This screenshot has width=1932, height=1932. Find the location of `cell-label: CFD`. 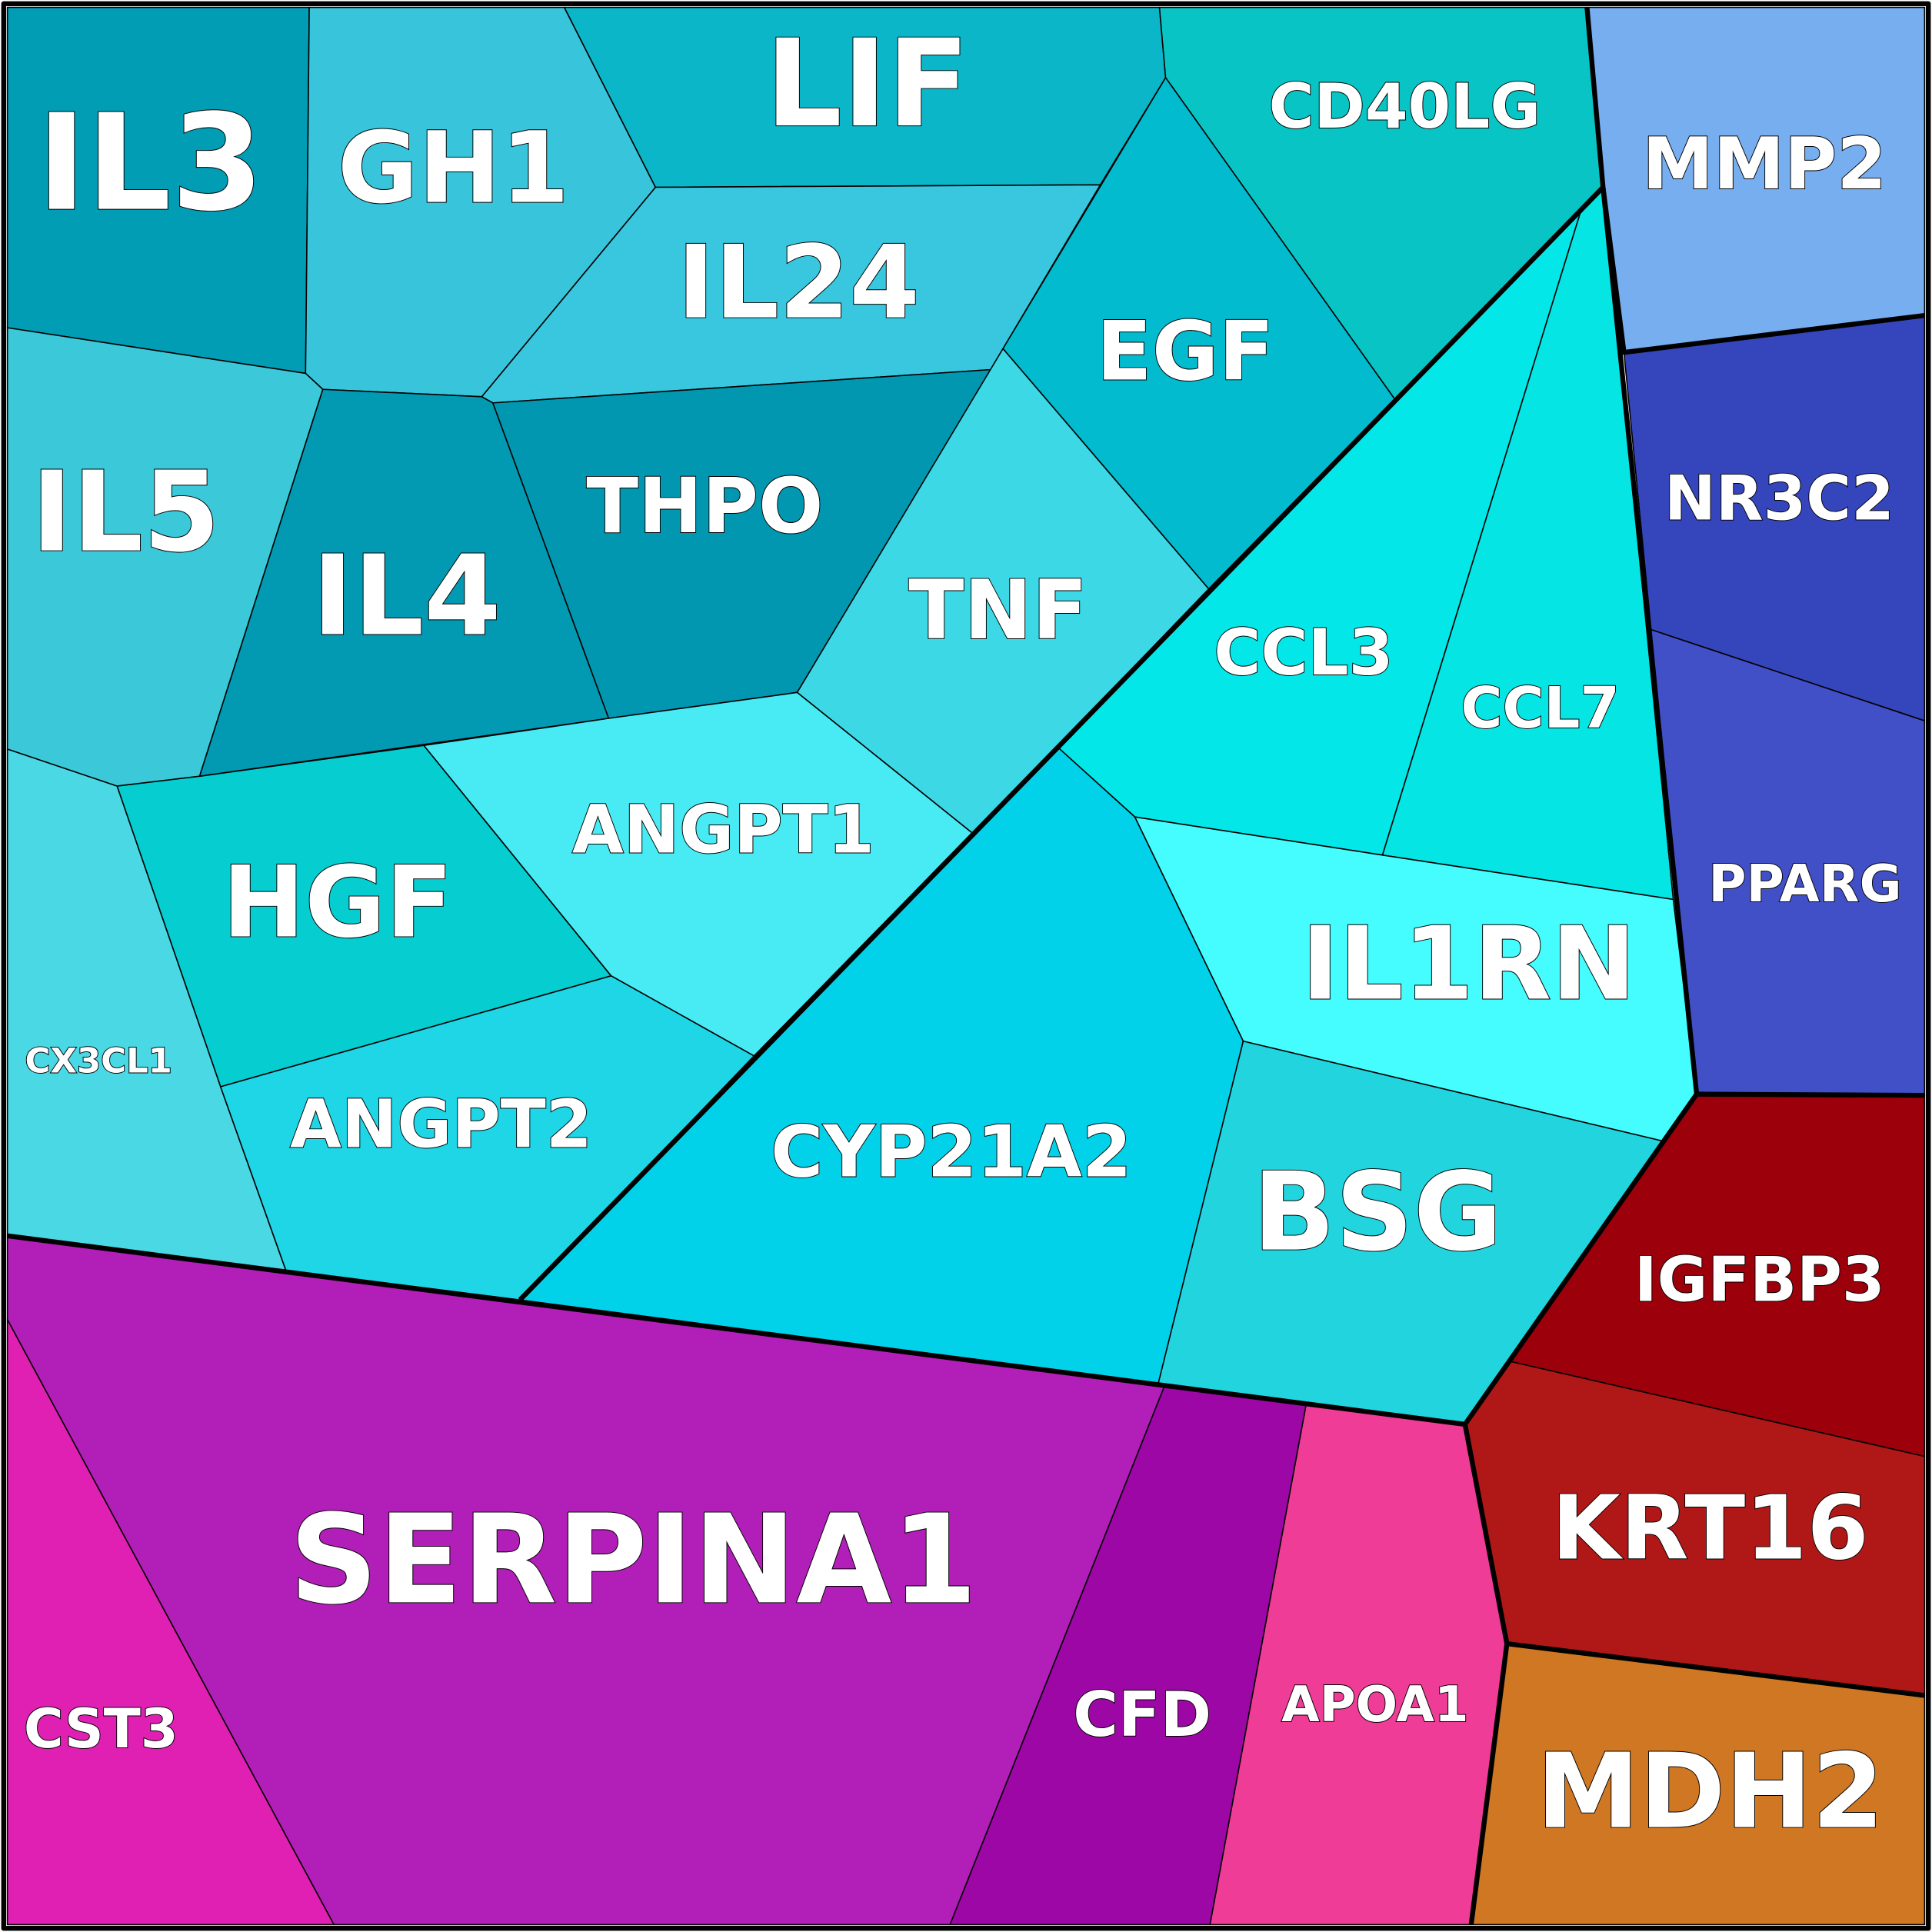

cell-label: CFD is located at coordinates (1142, 1714).